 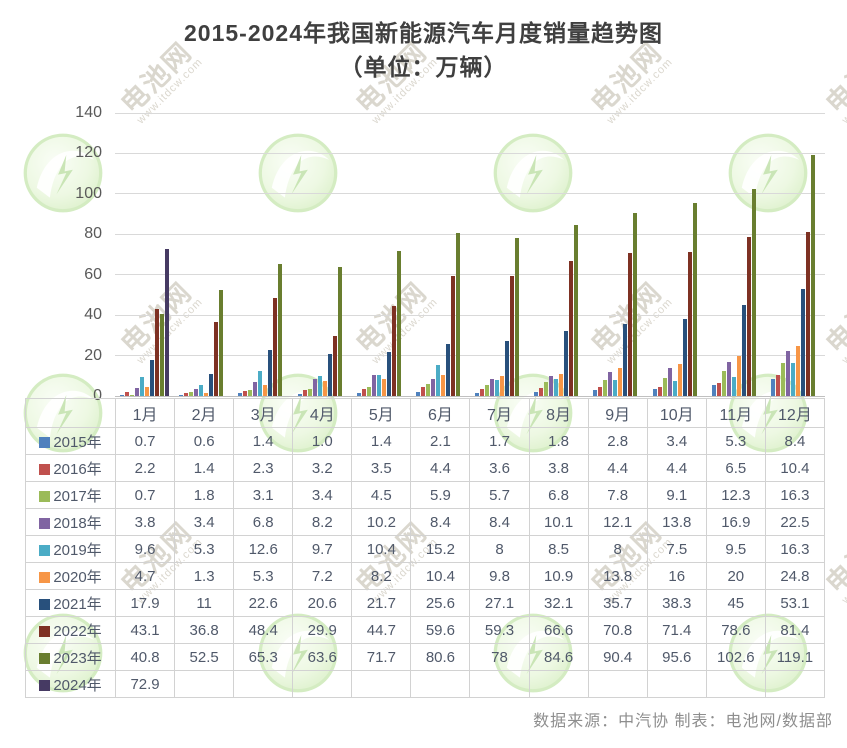 What do you see at coordinates (167, 322) in the screenshot?
I see `bar-2024年-month-1` at bounding box center [167, 322].